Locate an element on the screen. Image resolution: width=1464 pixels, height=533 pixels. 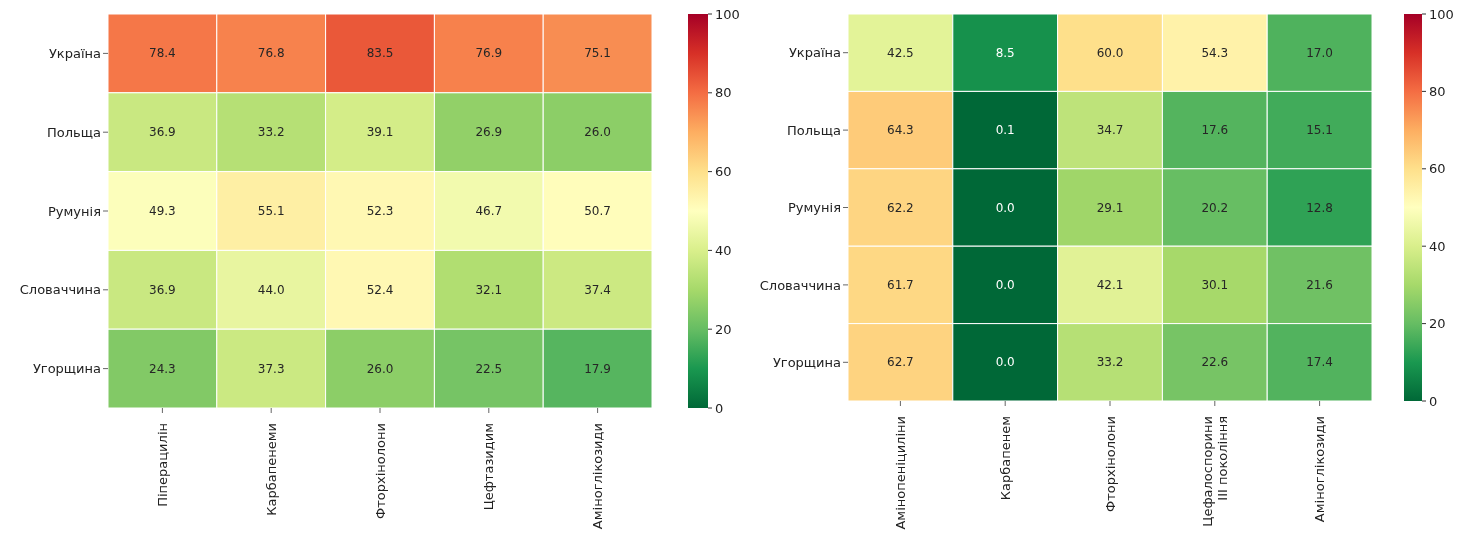
data-label: 17.4 is located at coordinates (1319, 362).